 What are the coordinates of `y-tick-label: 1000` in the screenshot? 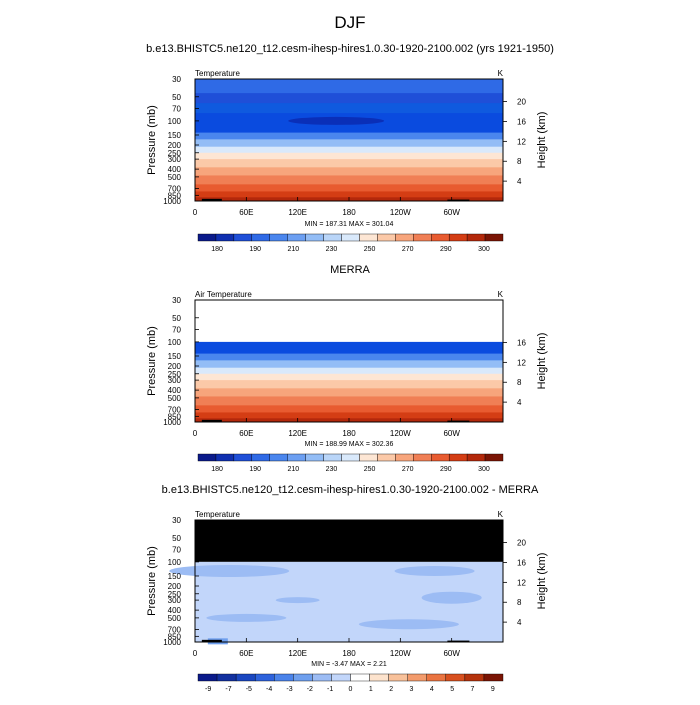 It's located at (172, 642).